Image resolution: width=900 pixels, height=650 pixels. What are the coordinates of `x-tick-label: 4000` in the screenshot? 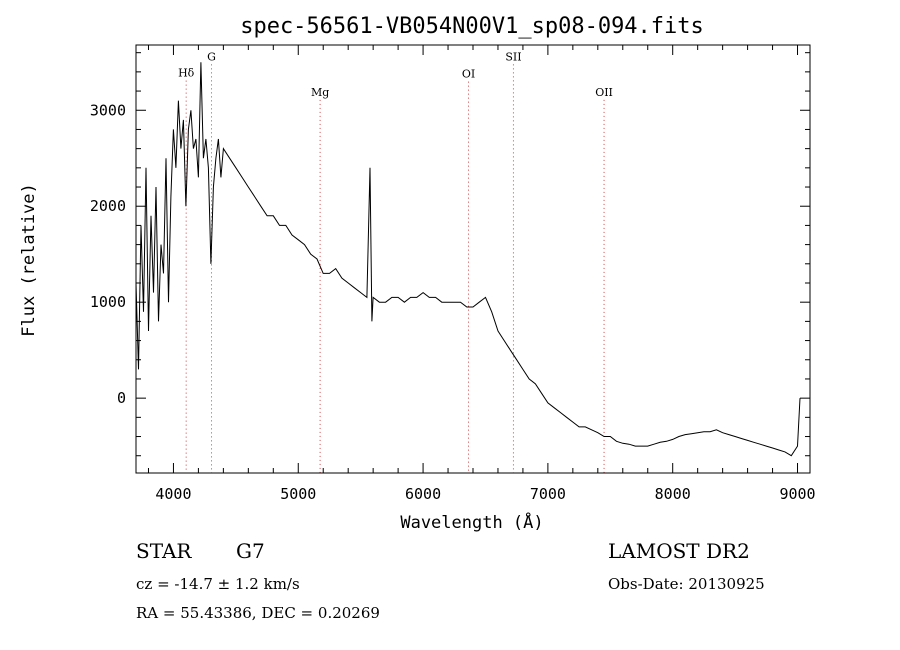 It's located at (173, 494).